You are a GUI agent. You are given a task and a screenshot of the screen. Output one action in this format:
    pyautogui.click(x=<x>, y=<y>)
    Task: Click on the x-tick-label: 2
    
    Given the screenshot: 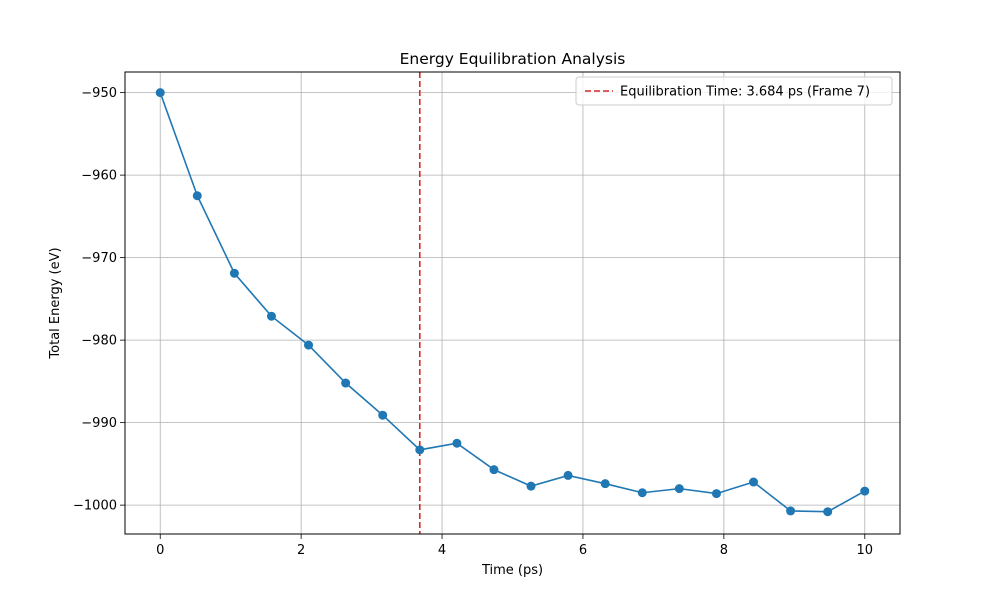 What is the action you would take?
    pyautogui.click(x=301, y=550)
    